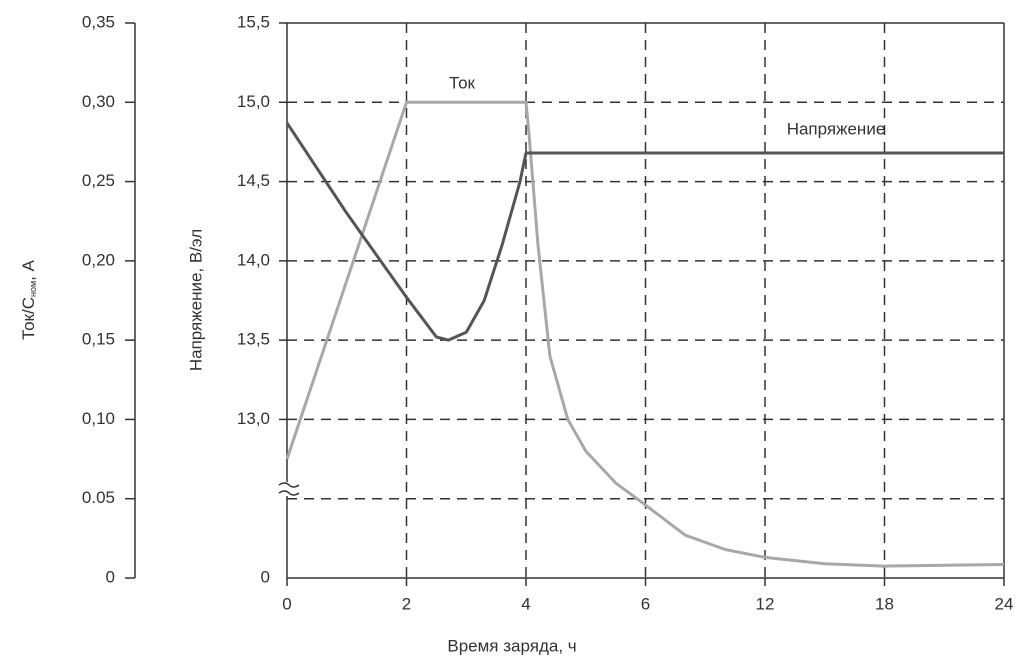 The height and width of the screenshot is (661, 1018). I want to click on y-tick-label: 0,25, so click(98, 180).